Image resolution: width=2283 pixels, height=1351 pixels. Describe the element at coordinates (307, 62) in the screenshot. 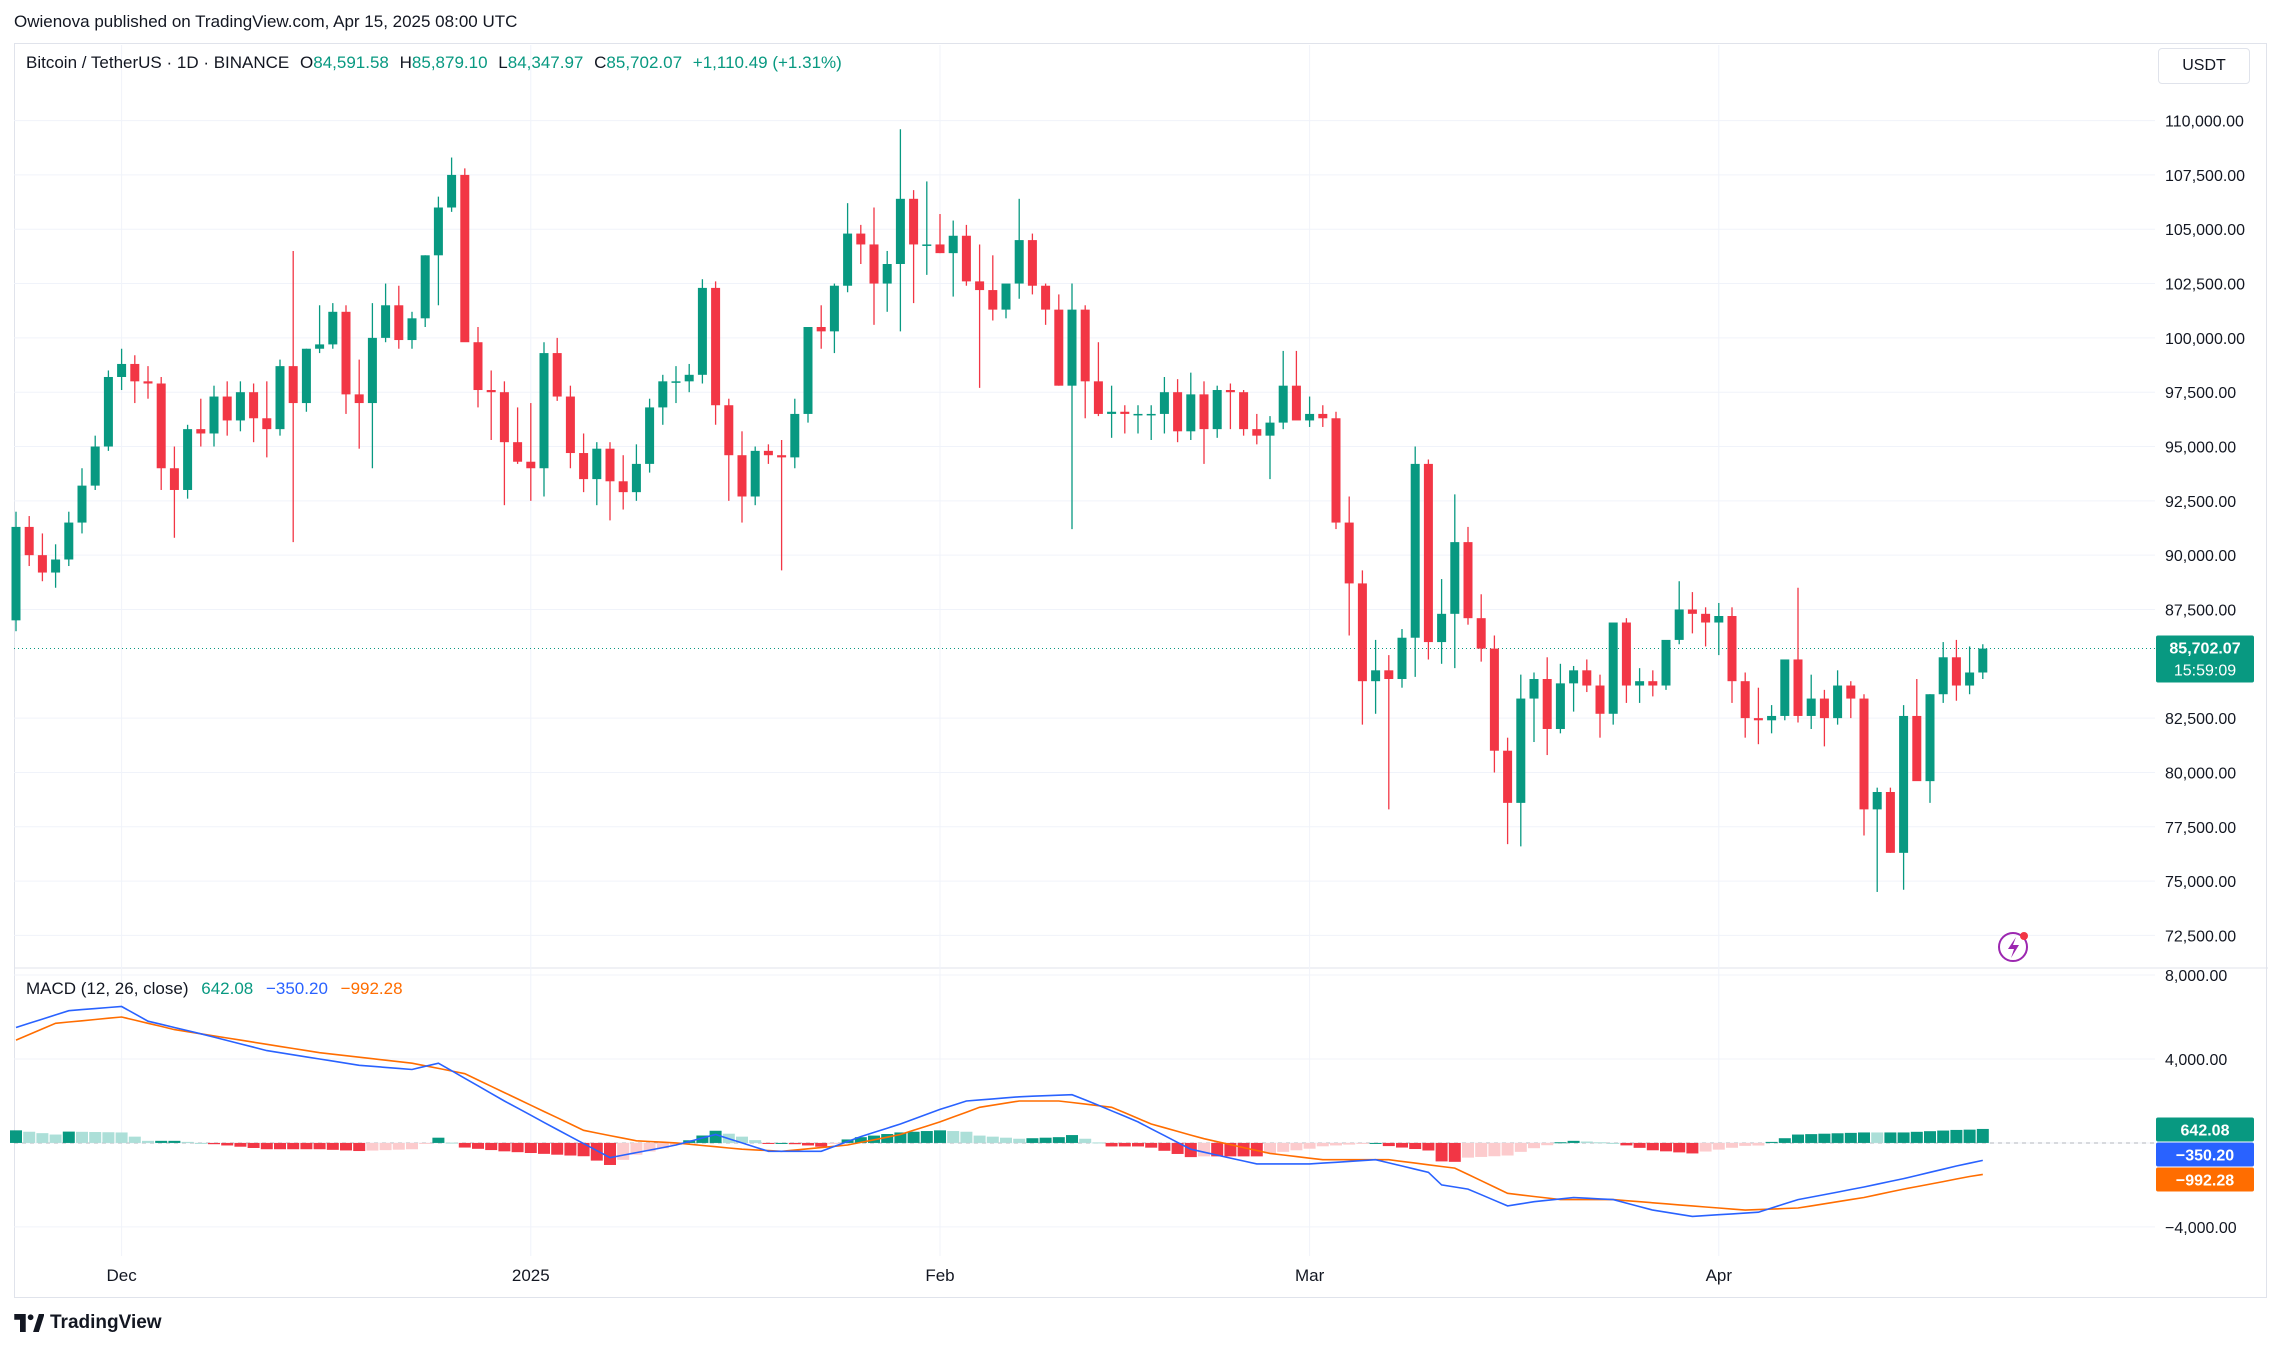

I see `open-label: O` at that location.